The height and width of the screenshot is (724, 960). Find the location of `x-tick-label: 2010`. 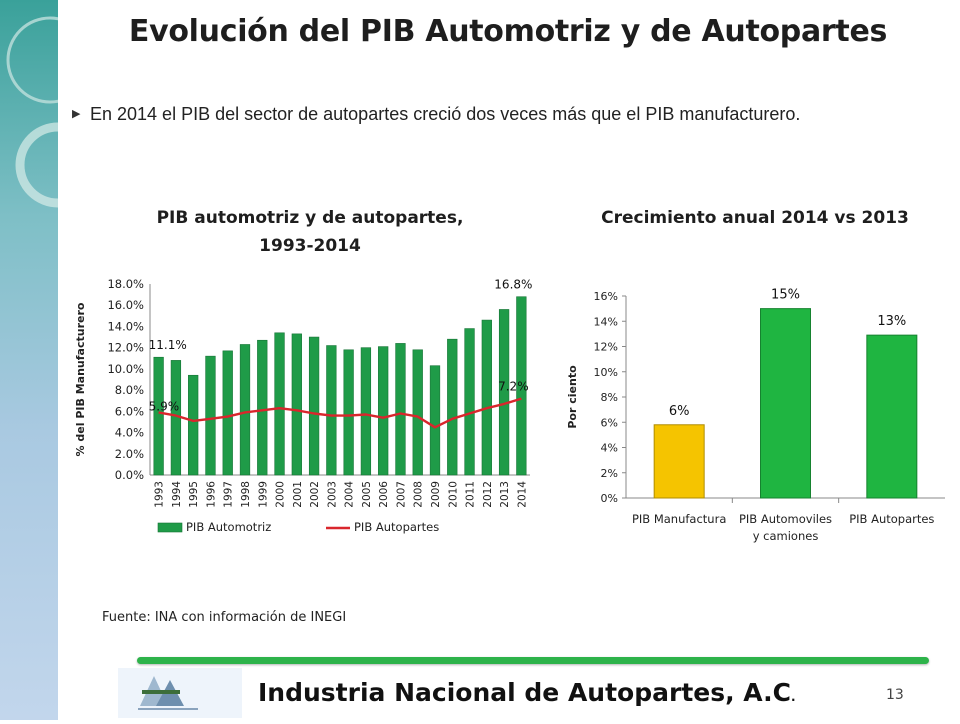

x-tick-label: 2010 is located at coordinates (453, 494).